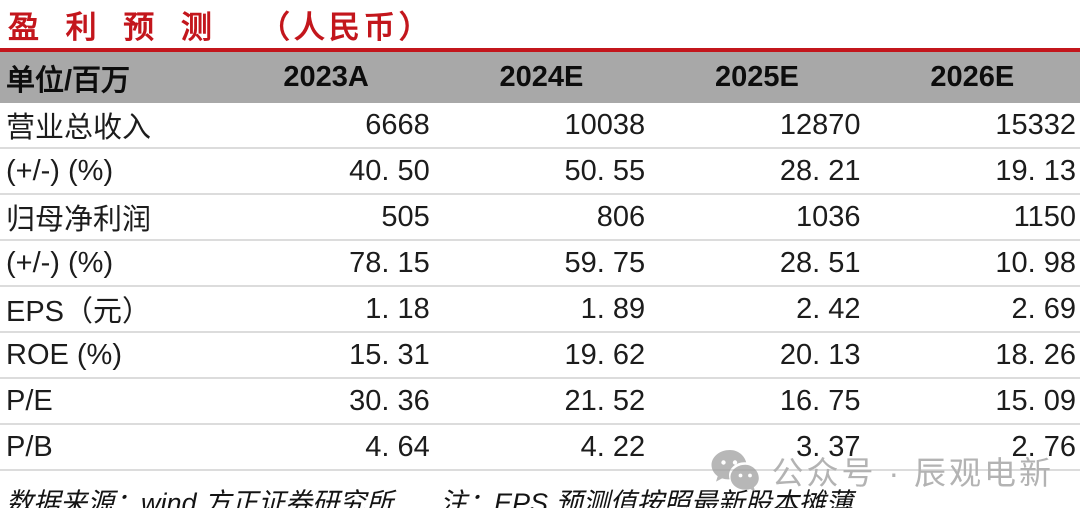 This screenshot has width=1080, height=508. Describe the element at coordinates (757, 355) in the screenshot. I see `cell-value: 20. 13` at that location.